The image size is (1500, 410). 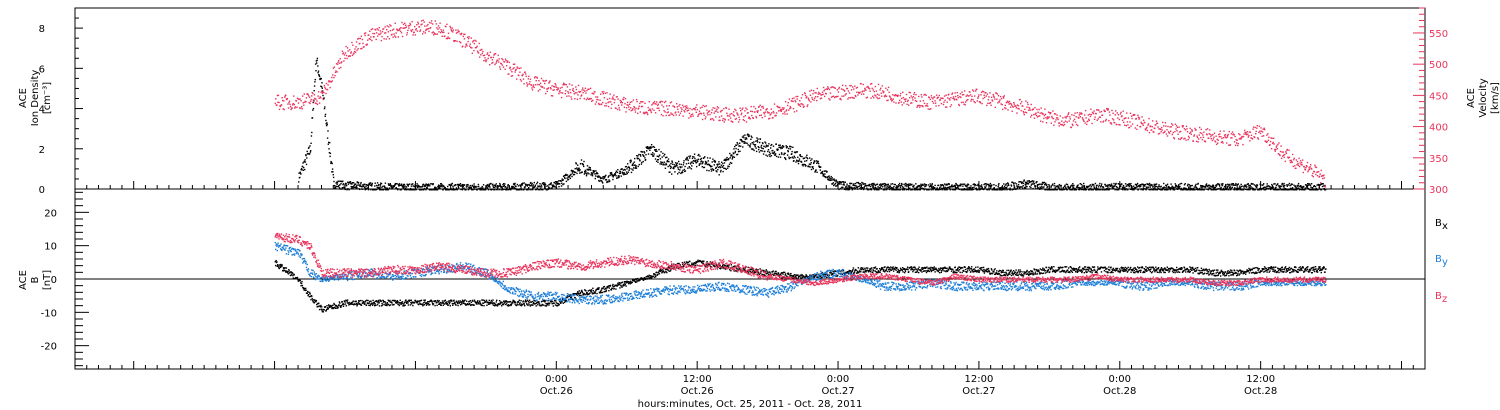 I want to click on top-right-tick-label: 400, so click(x=1438, y=128).